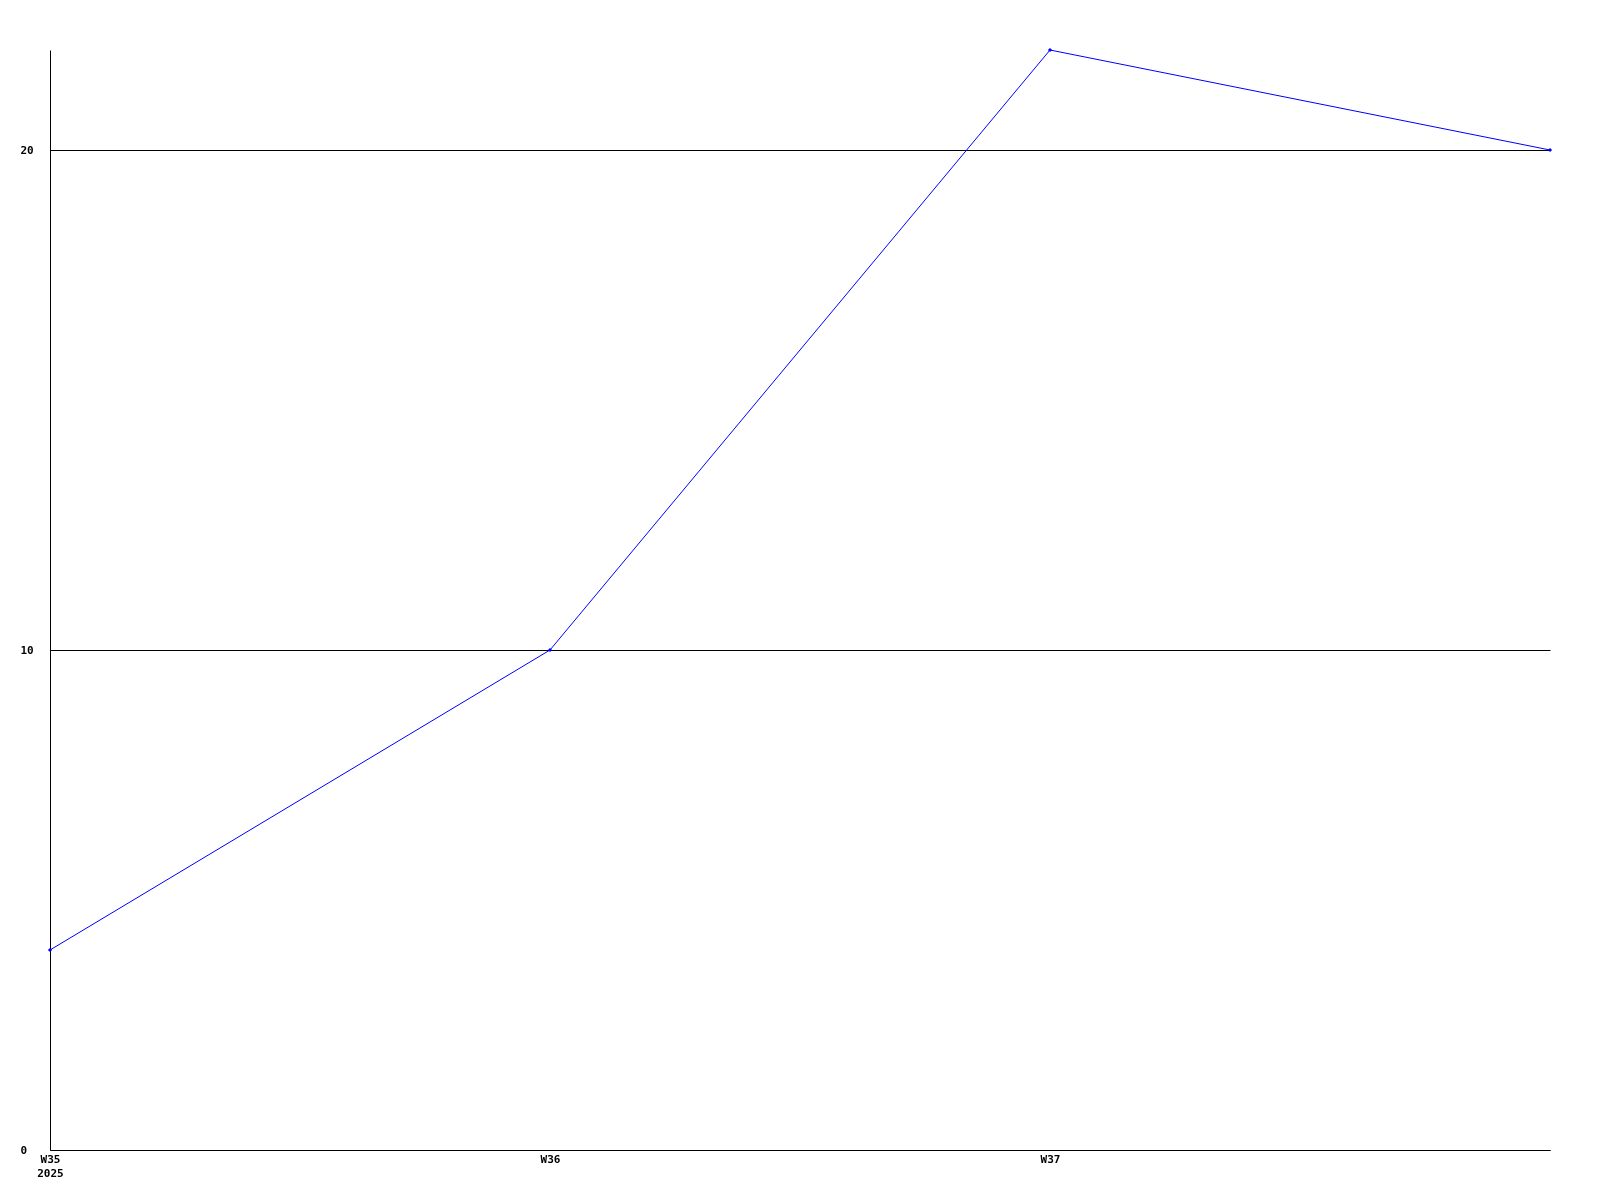 This screenshot has height=1200, width=1600. Describe the element at coordinates (27, 150) in the screenshot. I see `y-tick-label: 20` at that location.